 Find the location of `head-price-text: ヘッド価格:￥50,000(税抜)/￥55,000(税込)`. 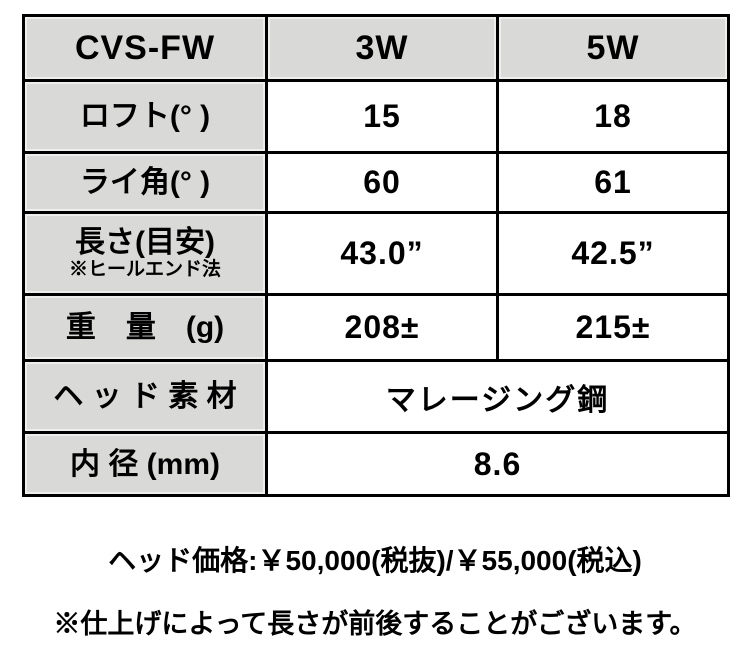

head-price-text: ヘッド価格:￥50,000(税抜)/￥55,000(税込) is located at coordinates (375, 560).